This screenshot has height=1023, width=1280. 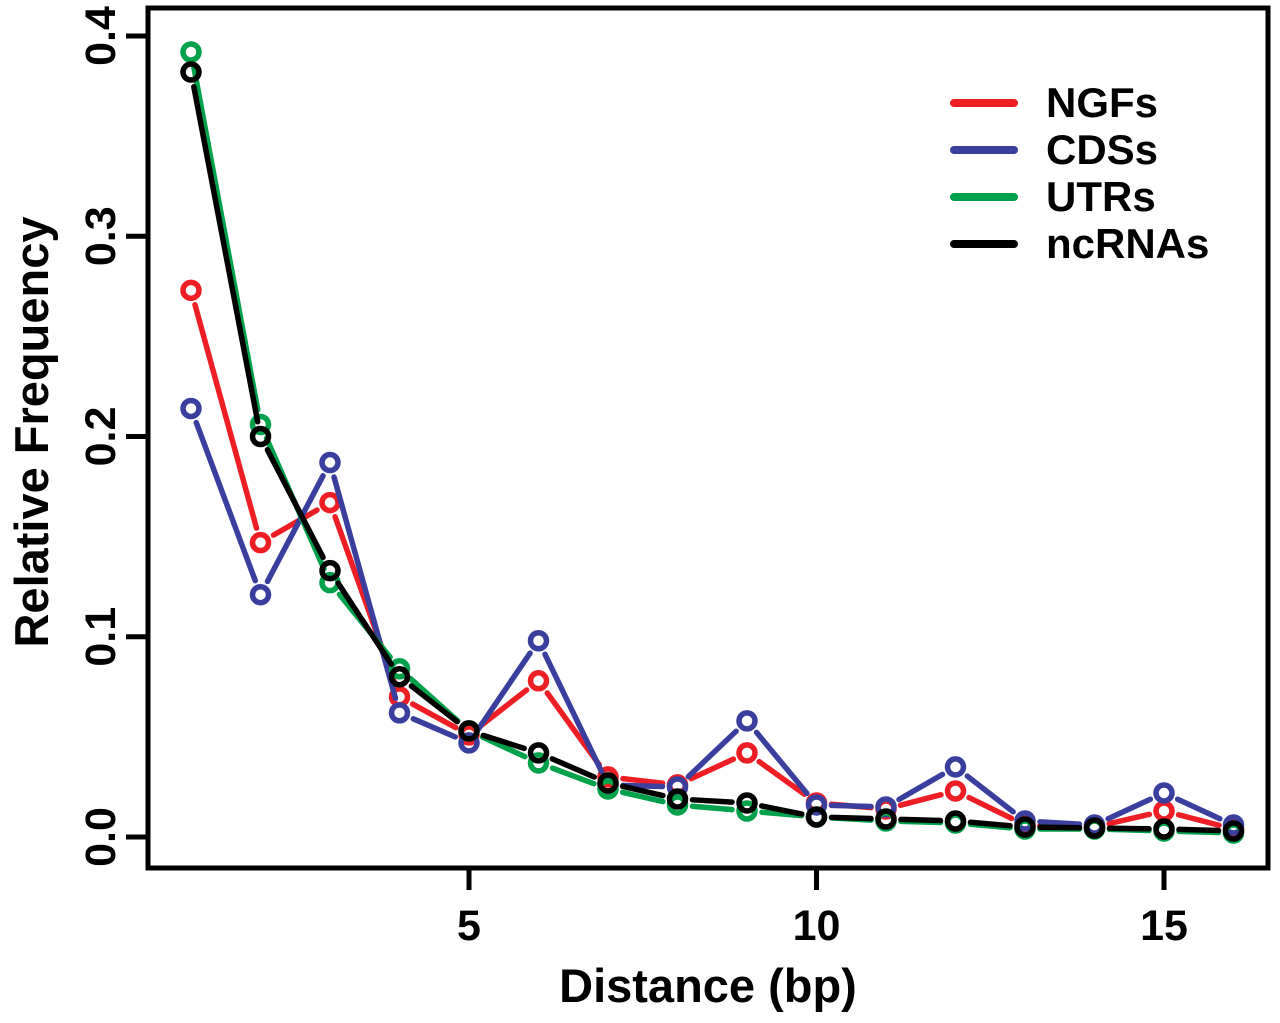 What do you see at coordinates (984, 102) in the screenshot?
I see `legend-line-swatch-ngfs` at bounding box center [984, 102].